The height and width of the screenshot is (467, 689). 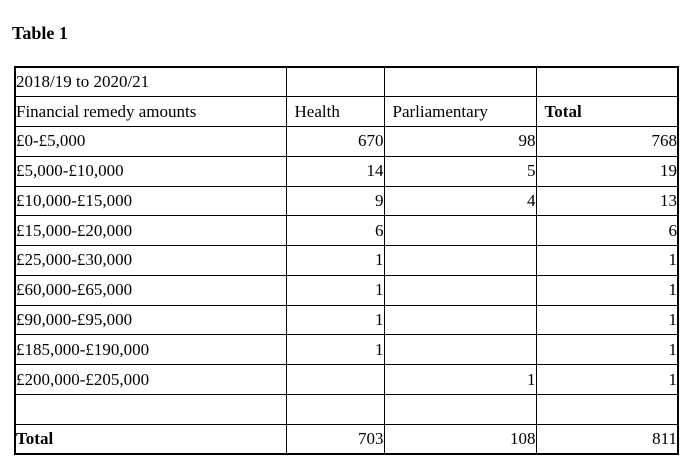 I want to click on cell-range: £10,000-£15,000, so click(x=150, y=201).